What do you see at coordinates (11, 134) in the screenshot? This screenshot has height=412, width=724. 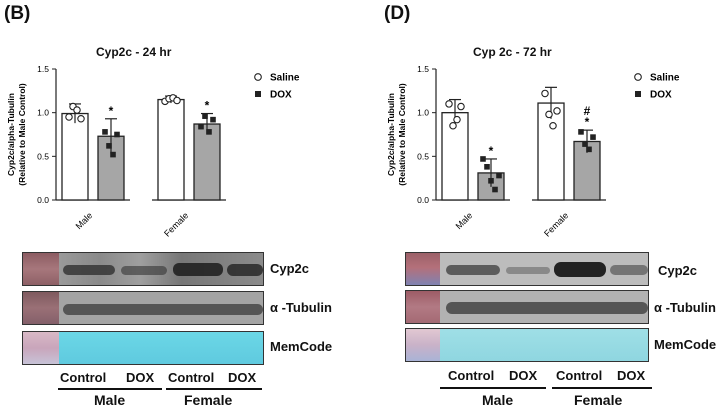 I see `panel-b-y-axis-label-line-0: Cyp2c/alpha-Tubulin` at bounding box center [11, 134].